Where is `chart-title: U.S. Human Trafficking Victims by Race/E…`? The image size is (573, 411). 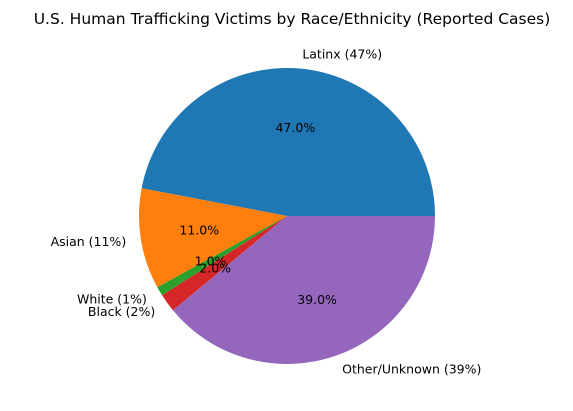 chart-title: U.S. Human Trafficking Victims by Race/E… is located at coordinates (292, 19).